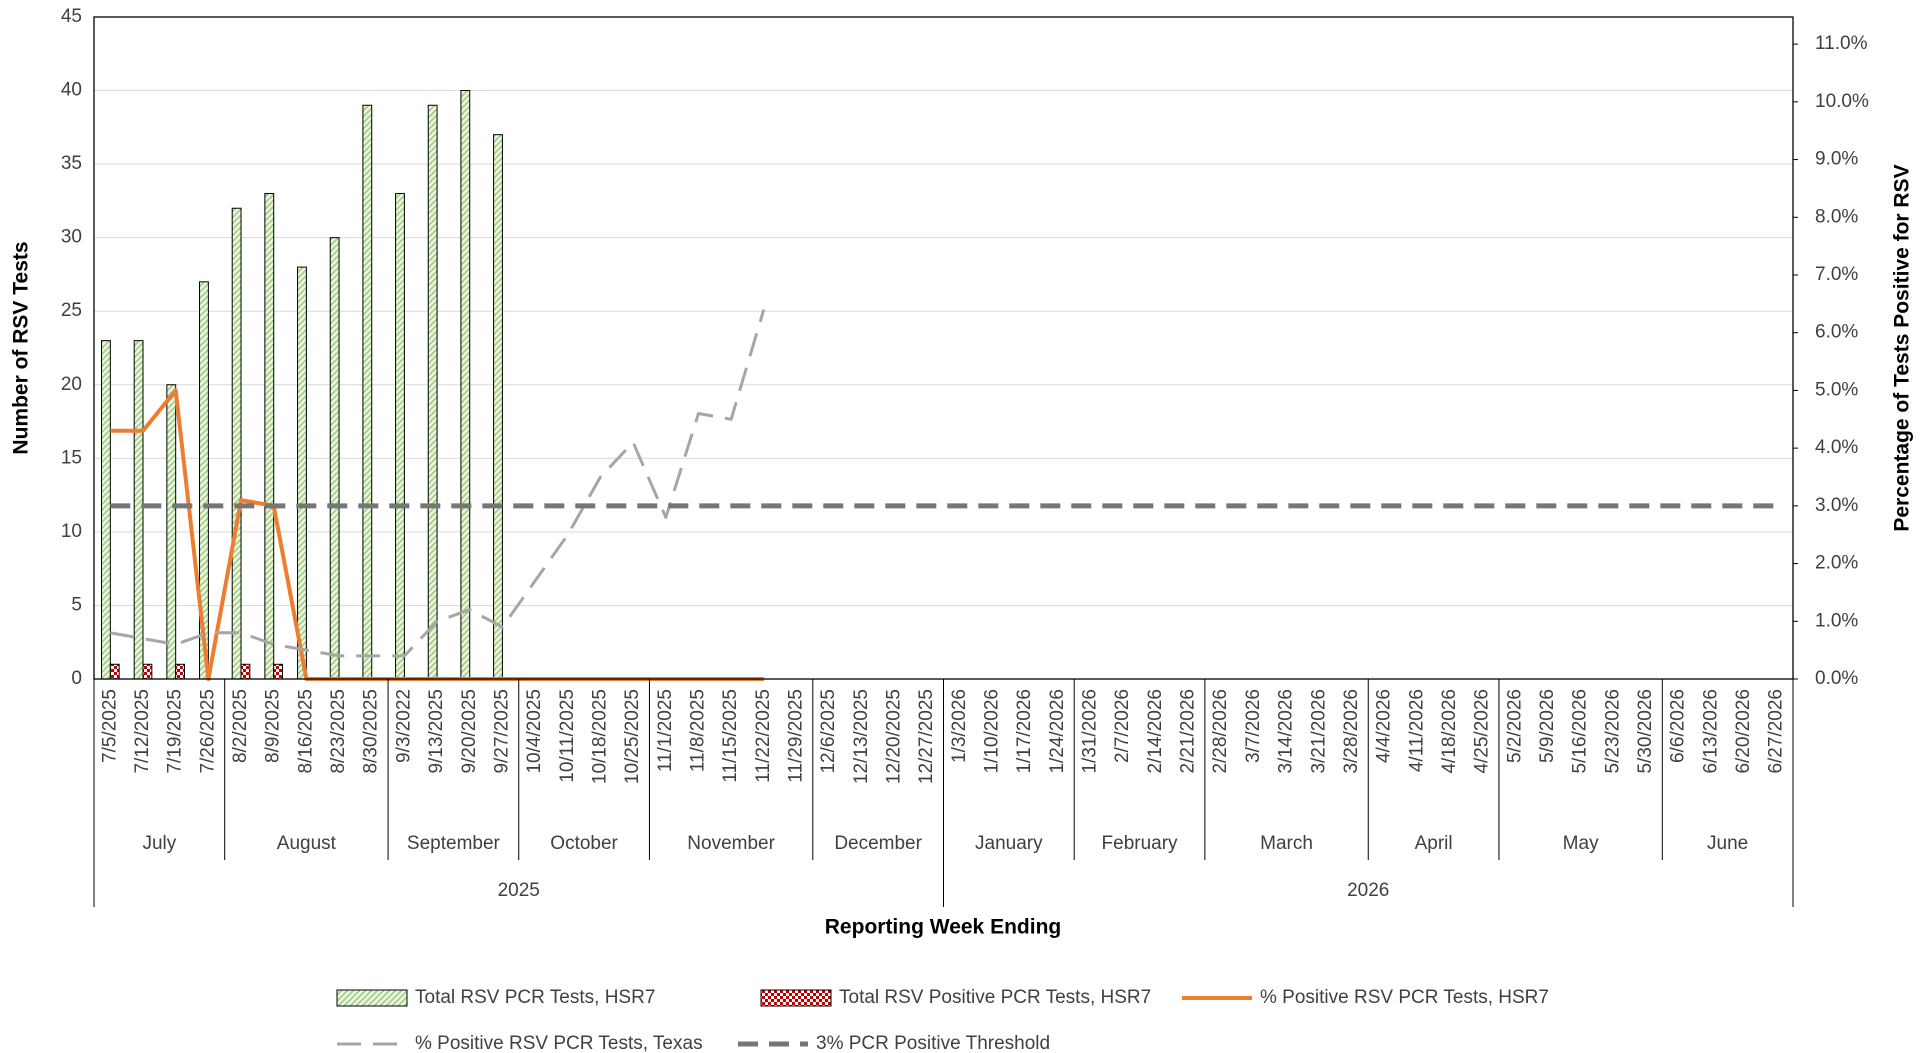 The width and height of the screenshot is (1925, 1053). Describe the element at coordinates (1122, 726) in the screenshot. I see `x-tick-label: 2/7/2026` at that location.